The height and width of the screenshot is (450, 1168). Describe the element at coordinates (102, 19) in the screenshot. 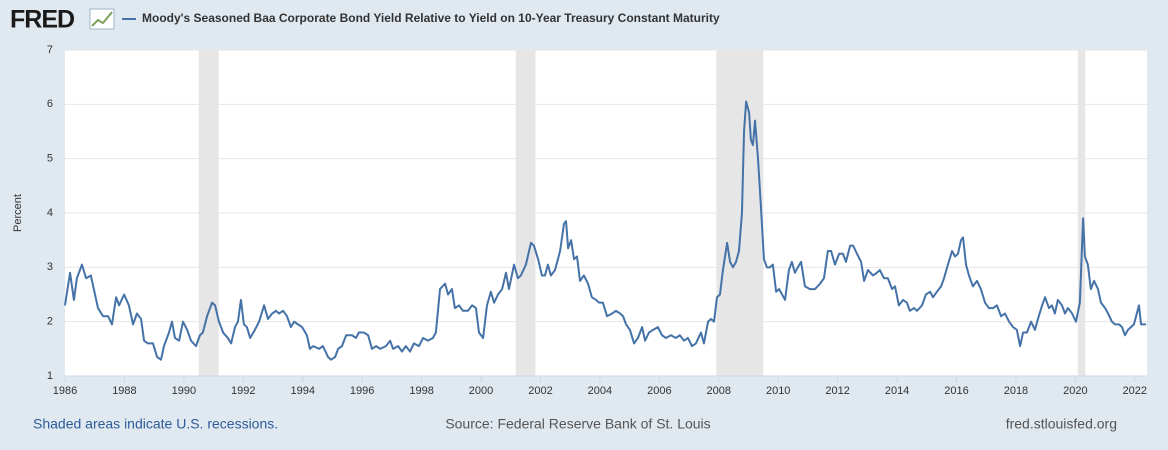

I see `logo-icon` at that location.